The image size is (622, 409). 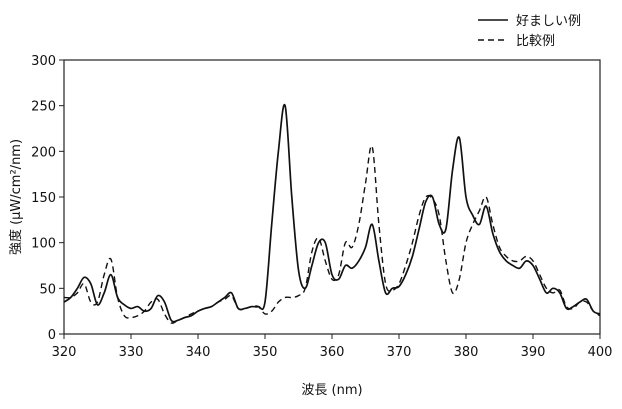 I want to click on x-tick-label: 360, so click(x=332, y=352).